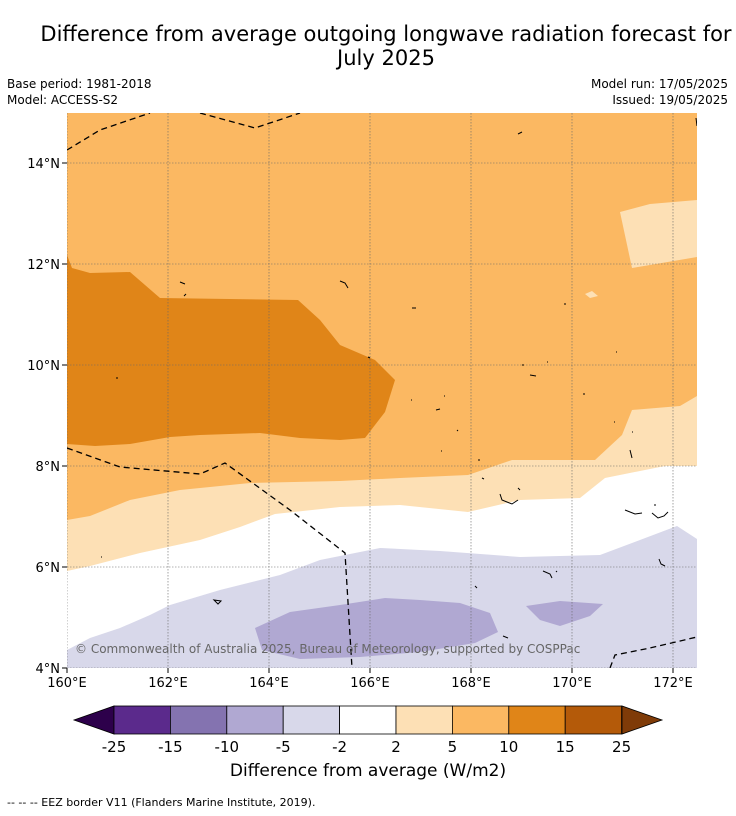 The width and height of the screenshot is (736, 816). I want to click on anomaly-10-15-region, so click(231, 350).